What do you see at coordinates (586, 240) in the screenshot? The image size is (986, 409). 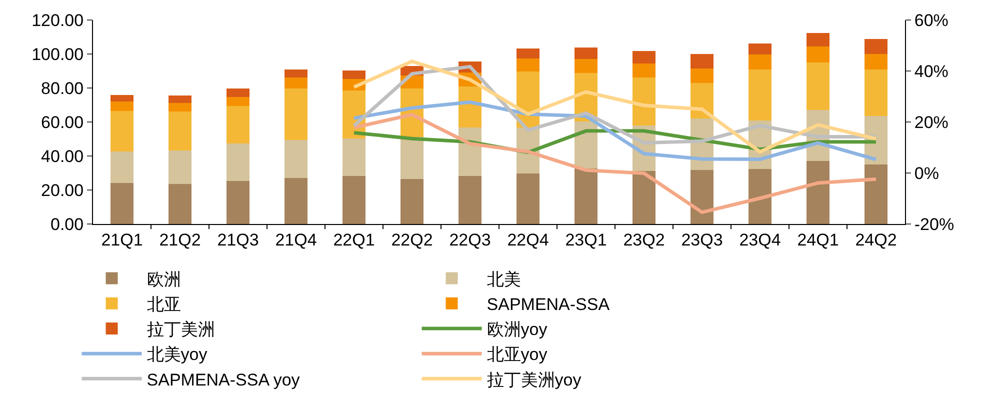 I see `x-tick-label: 23Q1` at bounding box center [586, 240].